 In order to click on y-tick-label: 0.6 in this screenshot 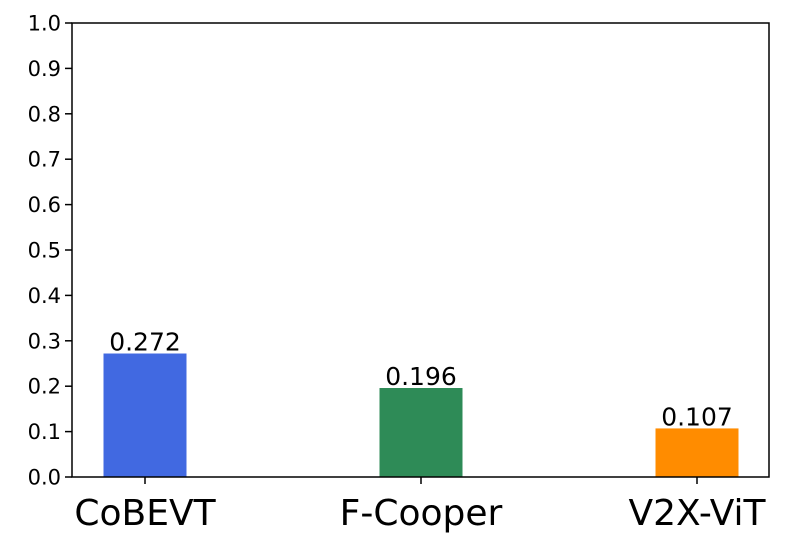, I will do `click(44, 205)`.